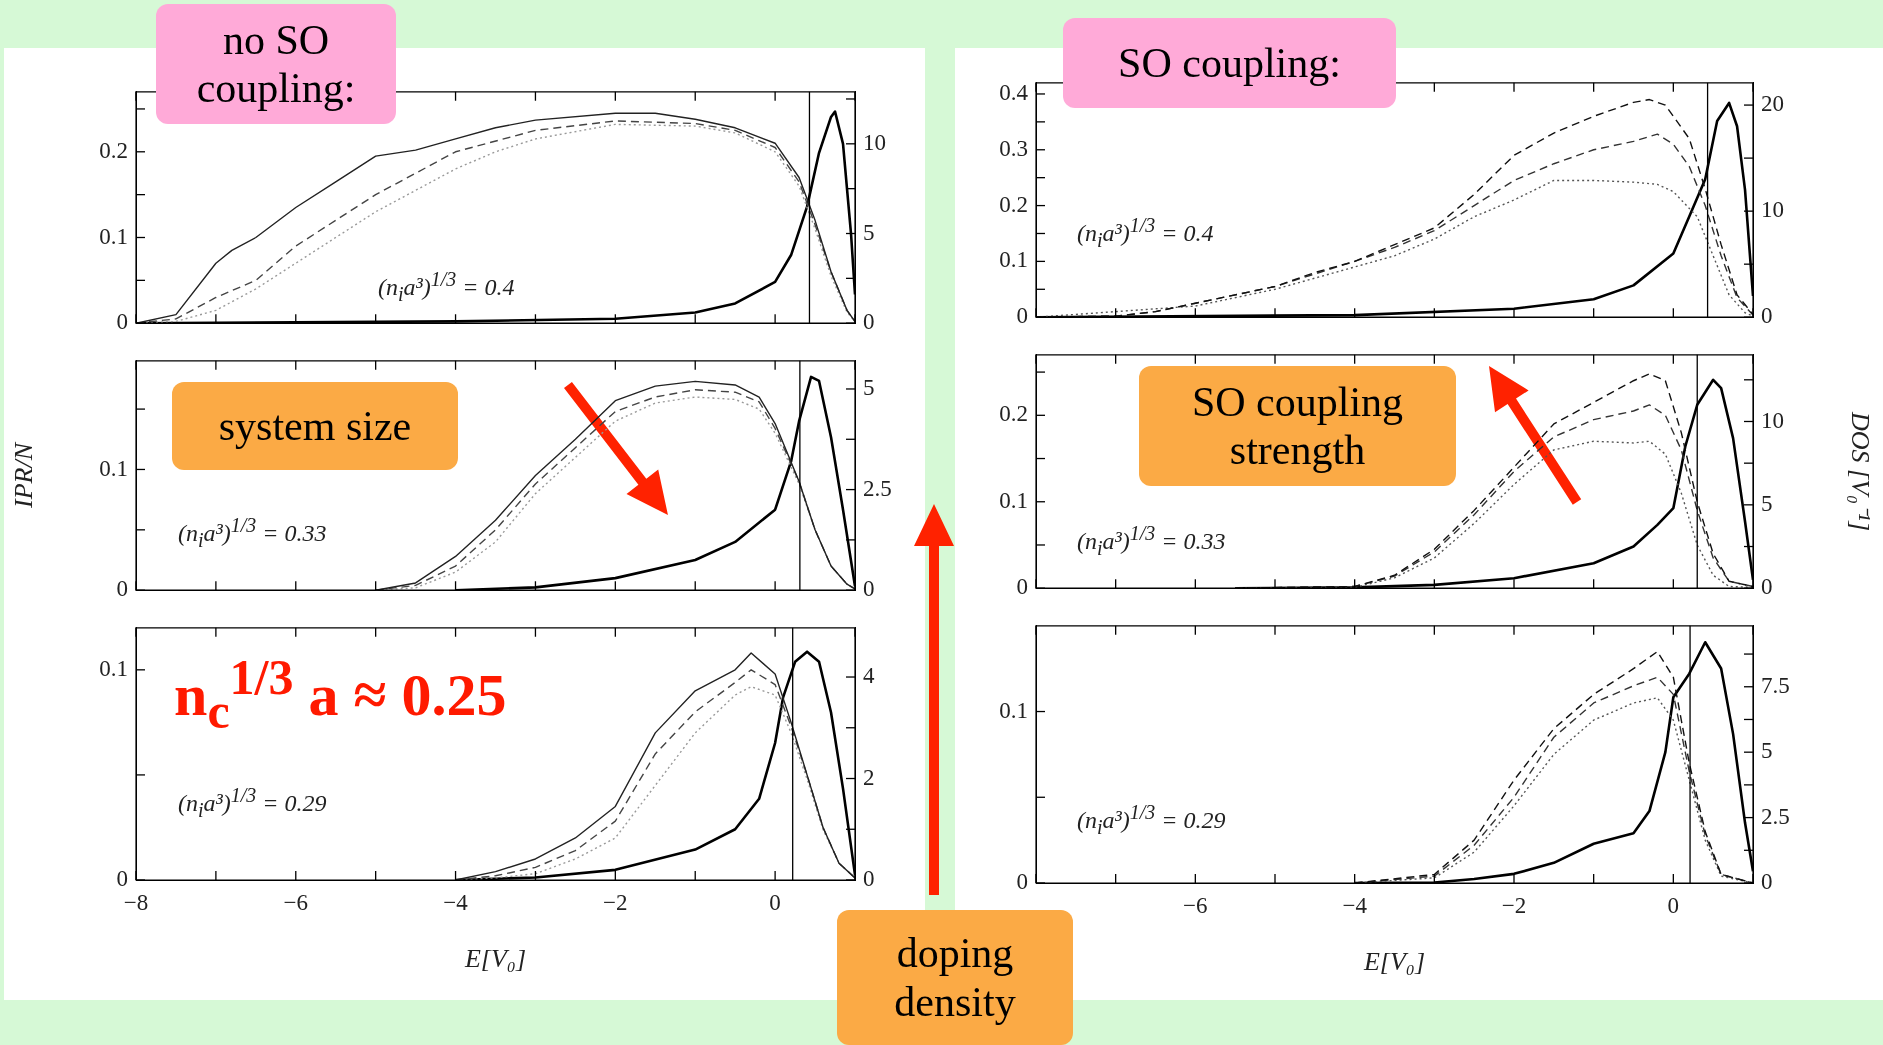 The image size is (1883, 1045). What do you see at coordinates (1860, 471) in the screenshot?
I see `y2-axis-title: DOS [V₀⁻¹]` at bounding box center [1860, 471].